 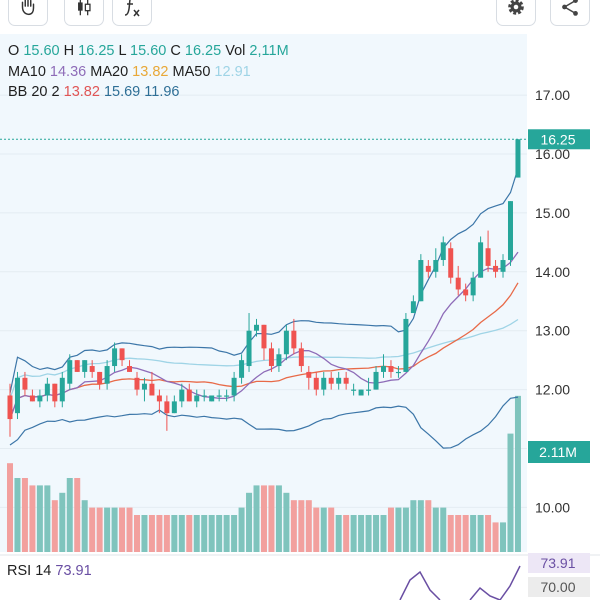 I want to click on close-label: C, so click(x=175, y=51).